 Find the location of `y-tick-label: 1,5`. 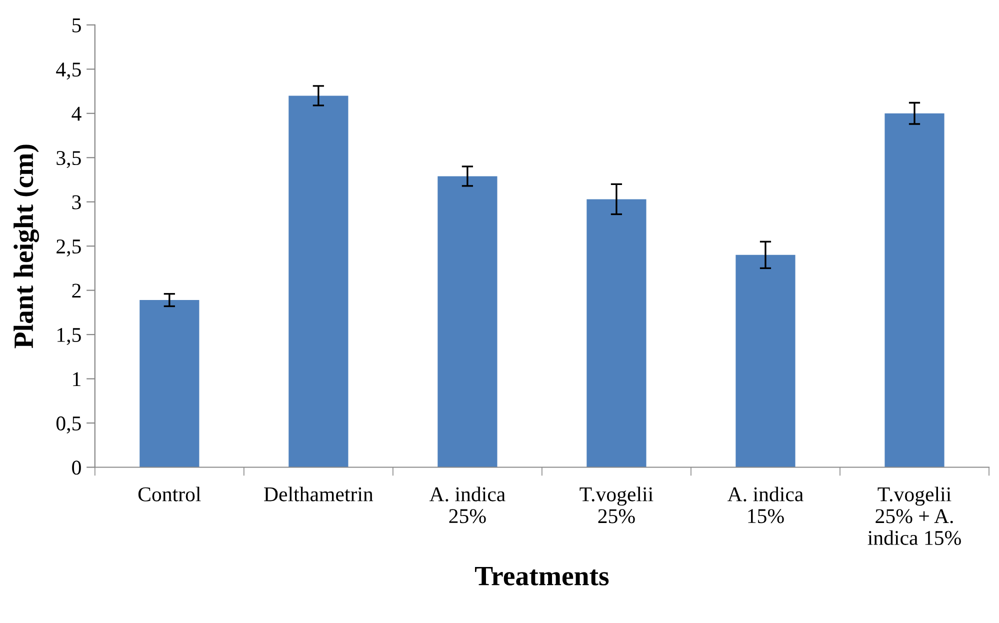

y-tick-label: 1,5 is located at coordinates (69, 336).